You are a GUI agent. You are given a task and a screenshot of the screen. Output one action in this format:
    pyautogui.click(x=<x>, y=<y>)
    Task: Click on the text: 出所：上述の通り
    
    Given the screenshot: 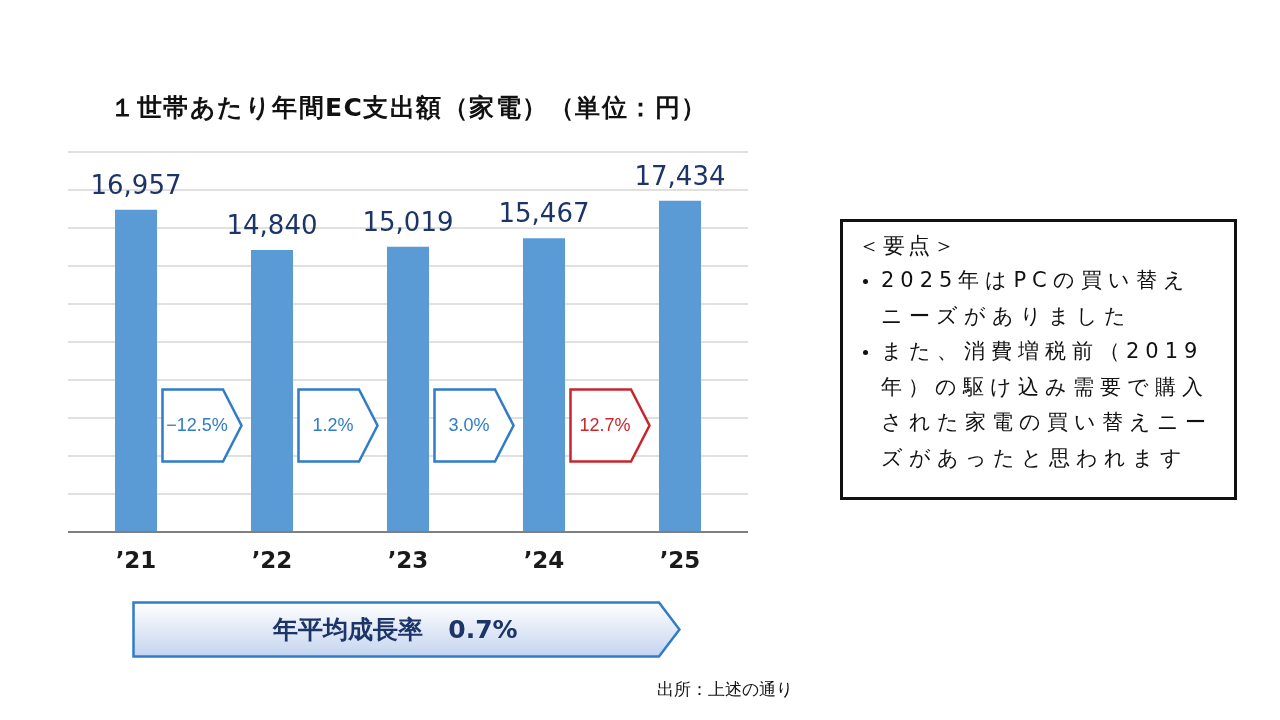 What is the action you would take?
    pyautogui.click(x=725, y=689)
    